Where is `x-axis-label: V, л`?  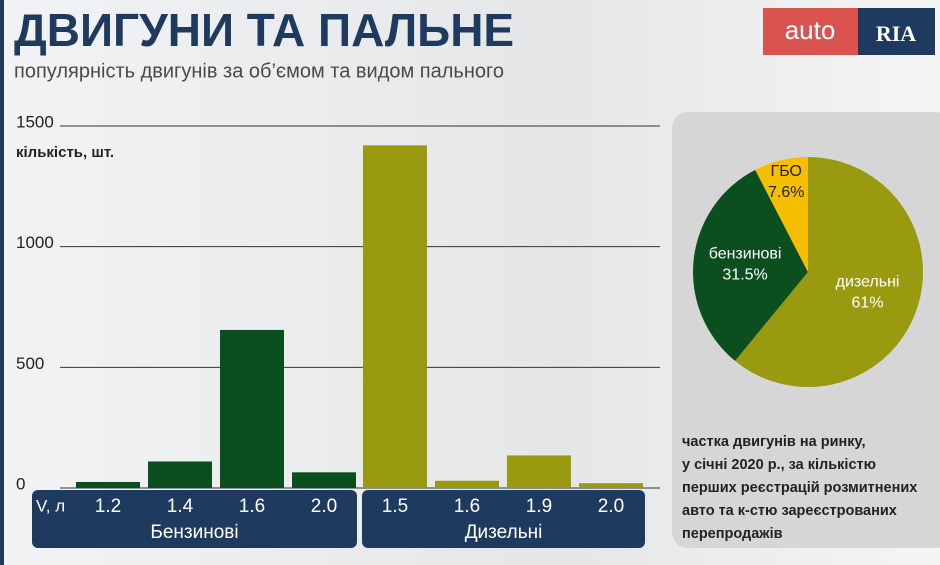
x-axis-label: V, л is located at coordinates (50, 505).